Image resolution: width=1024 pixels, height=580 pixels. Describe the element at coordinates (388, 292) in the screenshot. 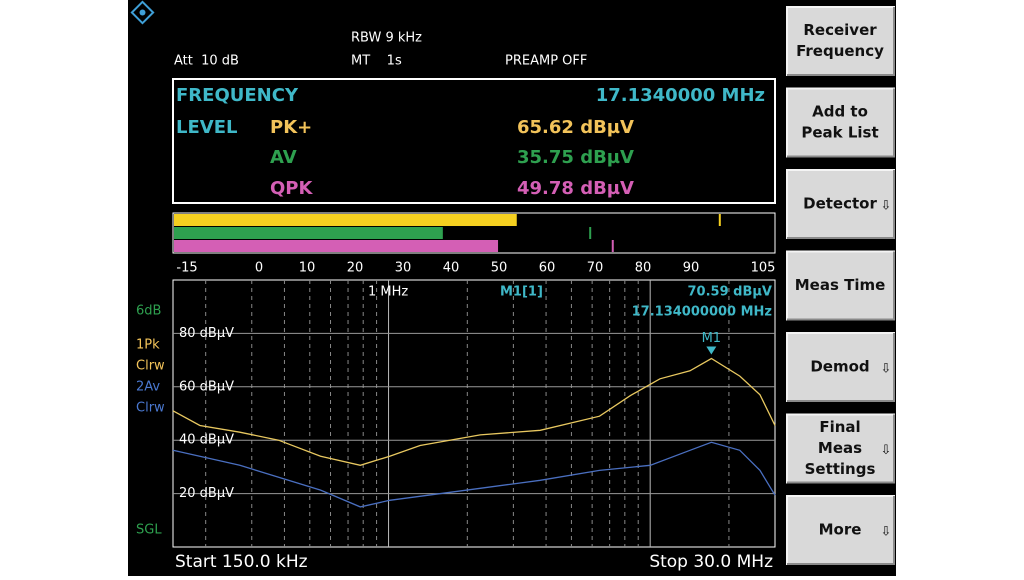

I see `x-annotation: 1 MHz` at that location.